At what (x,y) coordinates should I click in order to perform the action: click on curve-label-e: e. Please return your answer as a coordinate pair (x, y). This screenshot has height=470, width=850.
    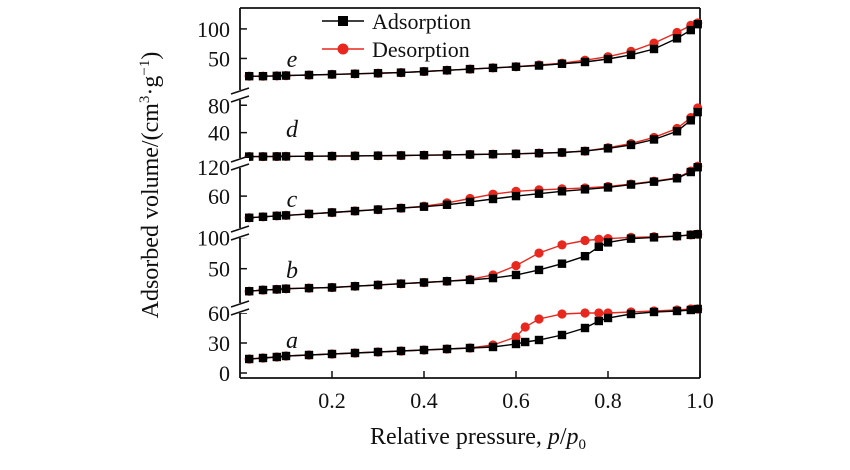
    Looking at the image, I should click on (292, 60).